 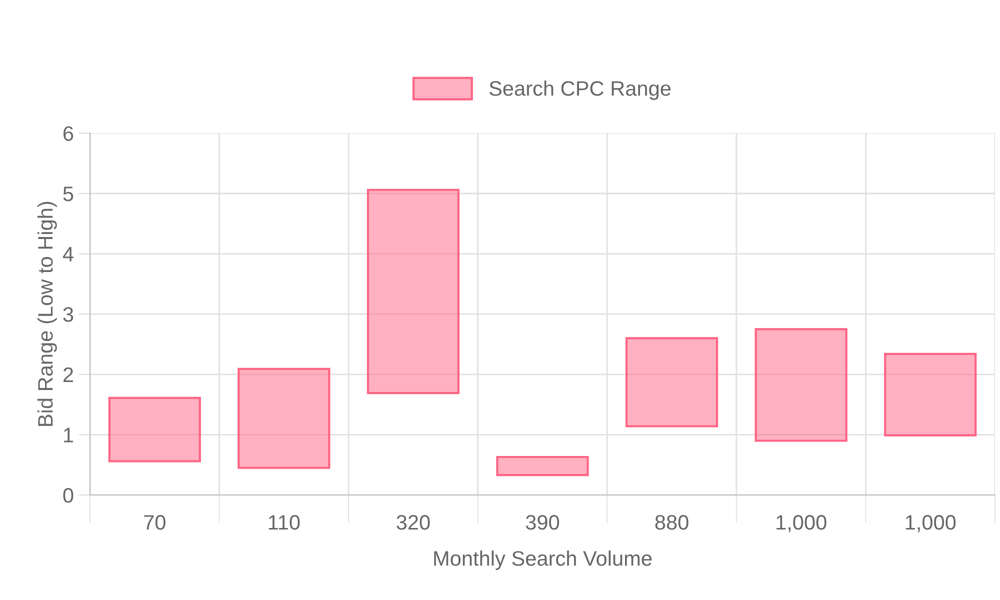 I want to click on x-tick-label: 390, so click(x=543, y=522).